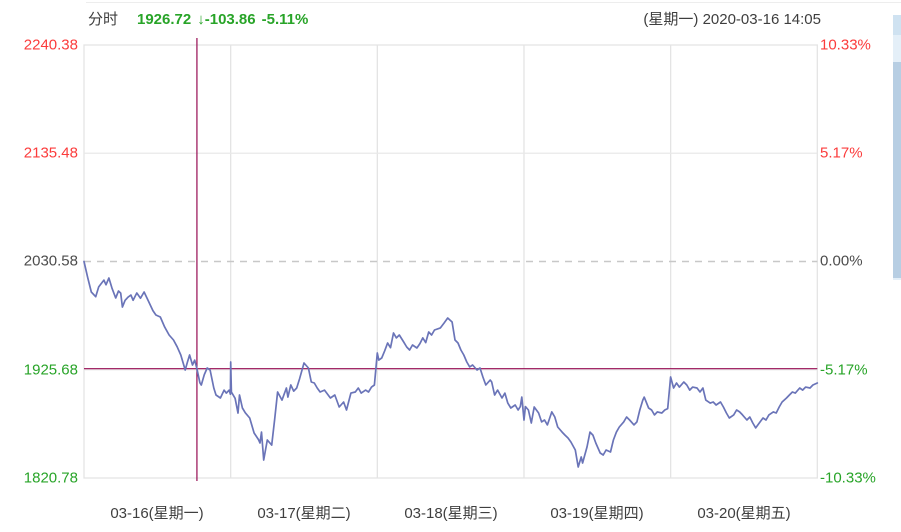 The height and width of the screenshot is (532, 901). I want to click on y-axis-left-label: 2030.58, so click(50, 261).